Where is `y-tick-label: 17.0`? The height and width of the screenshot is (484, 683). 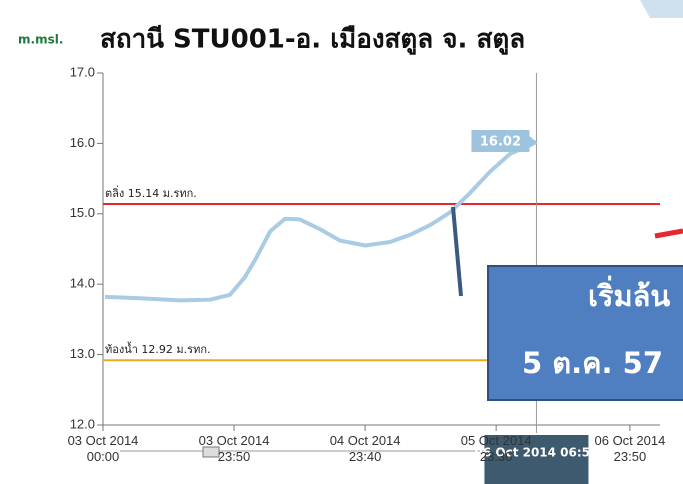
y-tick-label: 17.0 is located at coordinates (82, 71).